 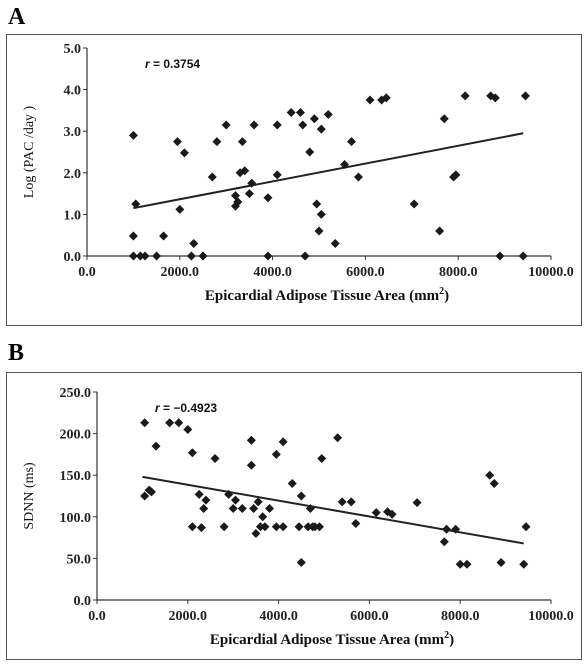 I want to click on r-value: = 0.3754, so click(x=175, y=64).